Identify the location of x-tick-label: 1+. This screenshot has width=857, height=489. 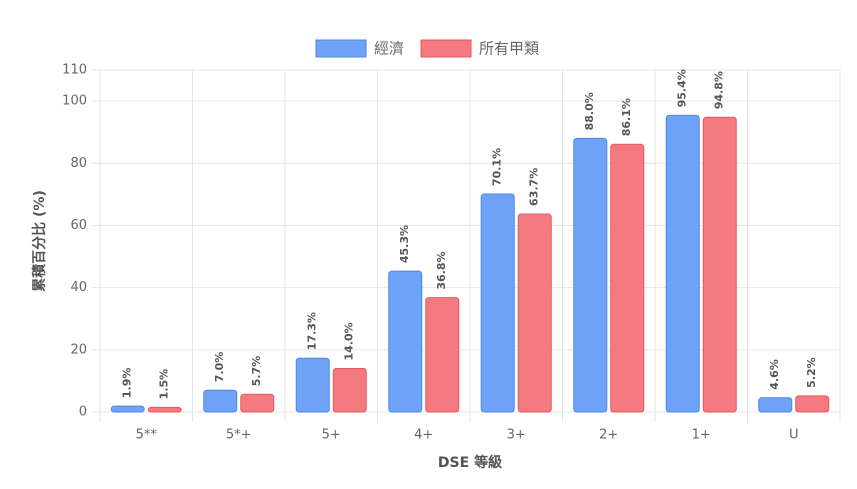
(701, 435).